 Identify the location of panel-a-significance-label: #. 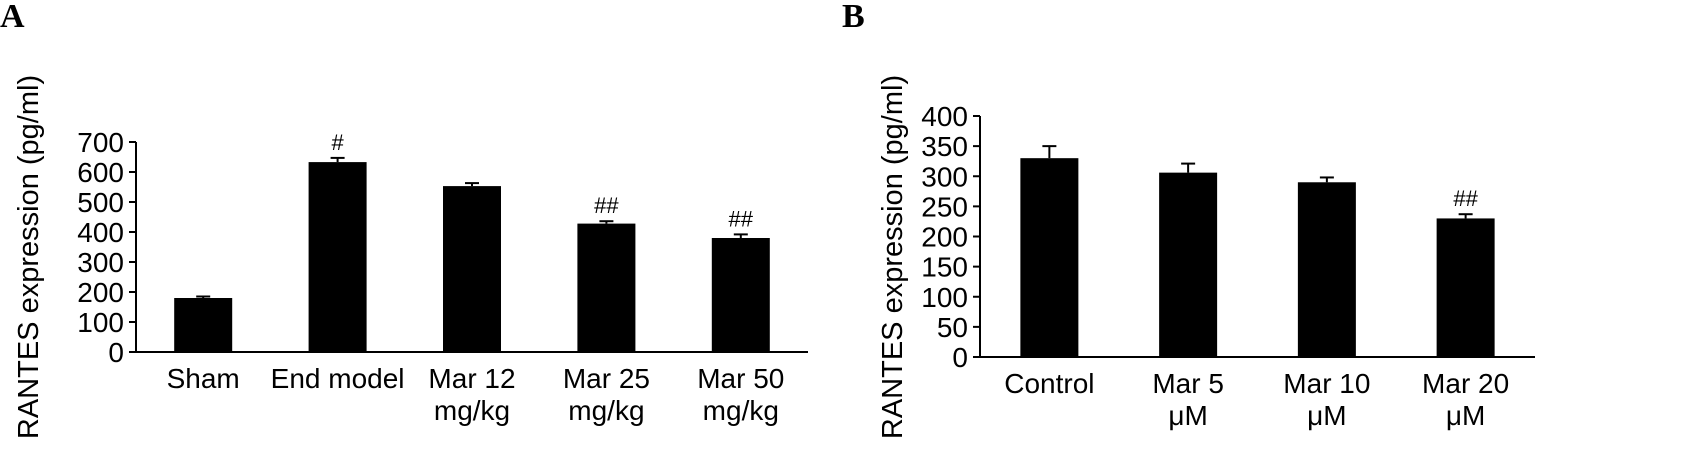
(337, 142).